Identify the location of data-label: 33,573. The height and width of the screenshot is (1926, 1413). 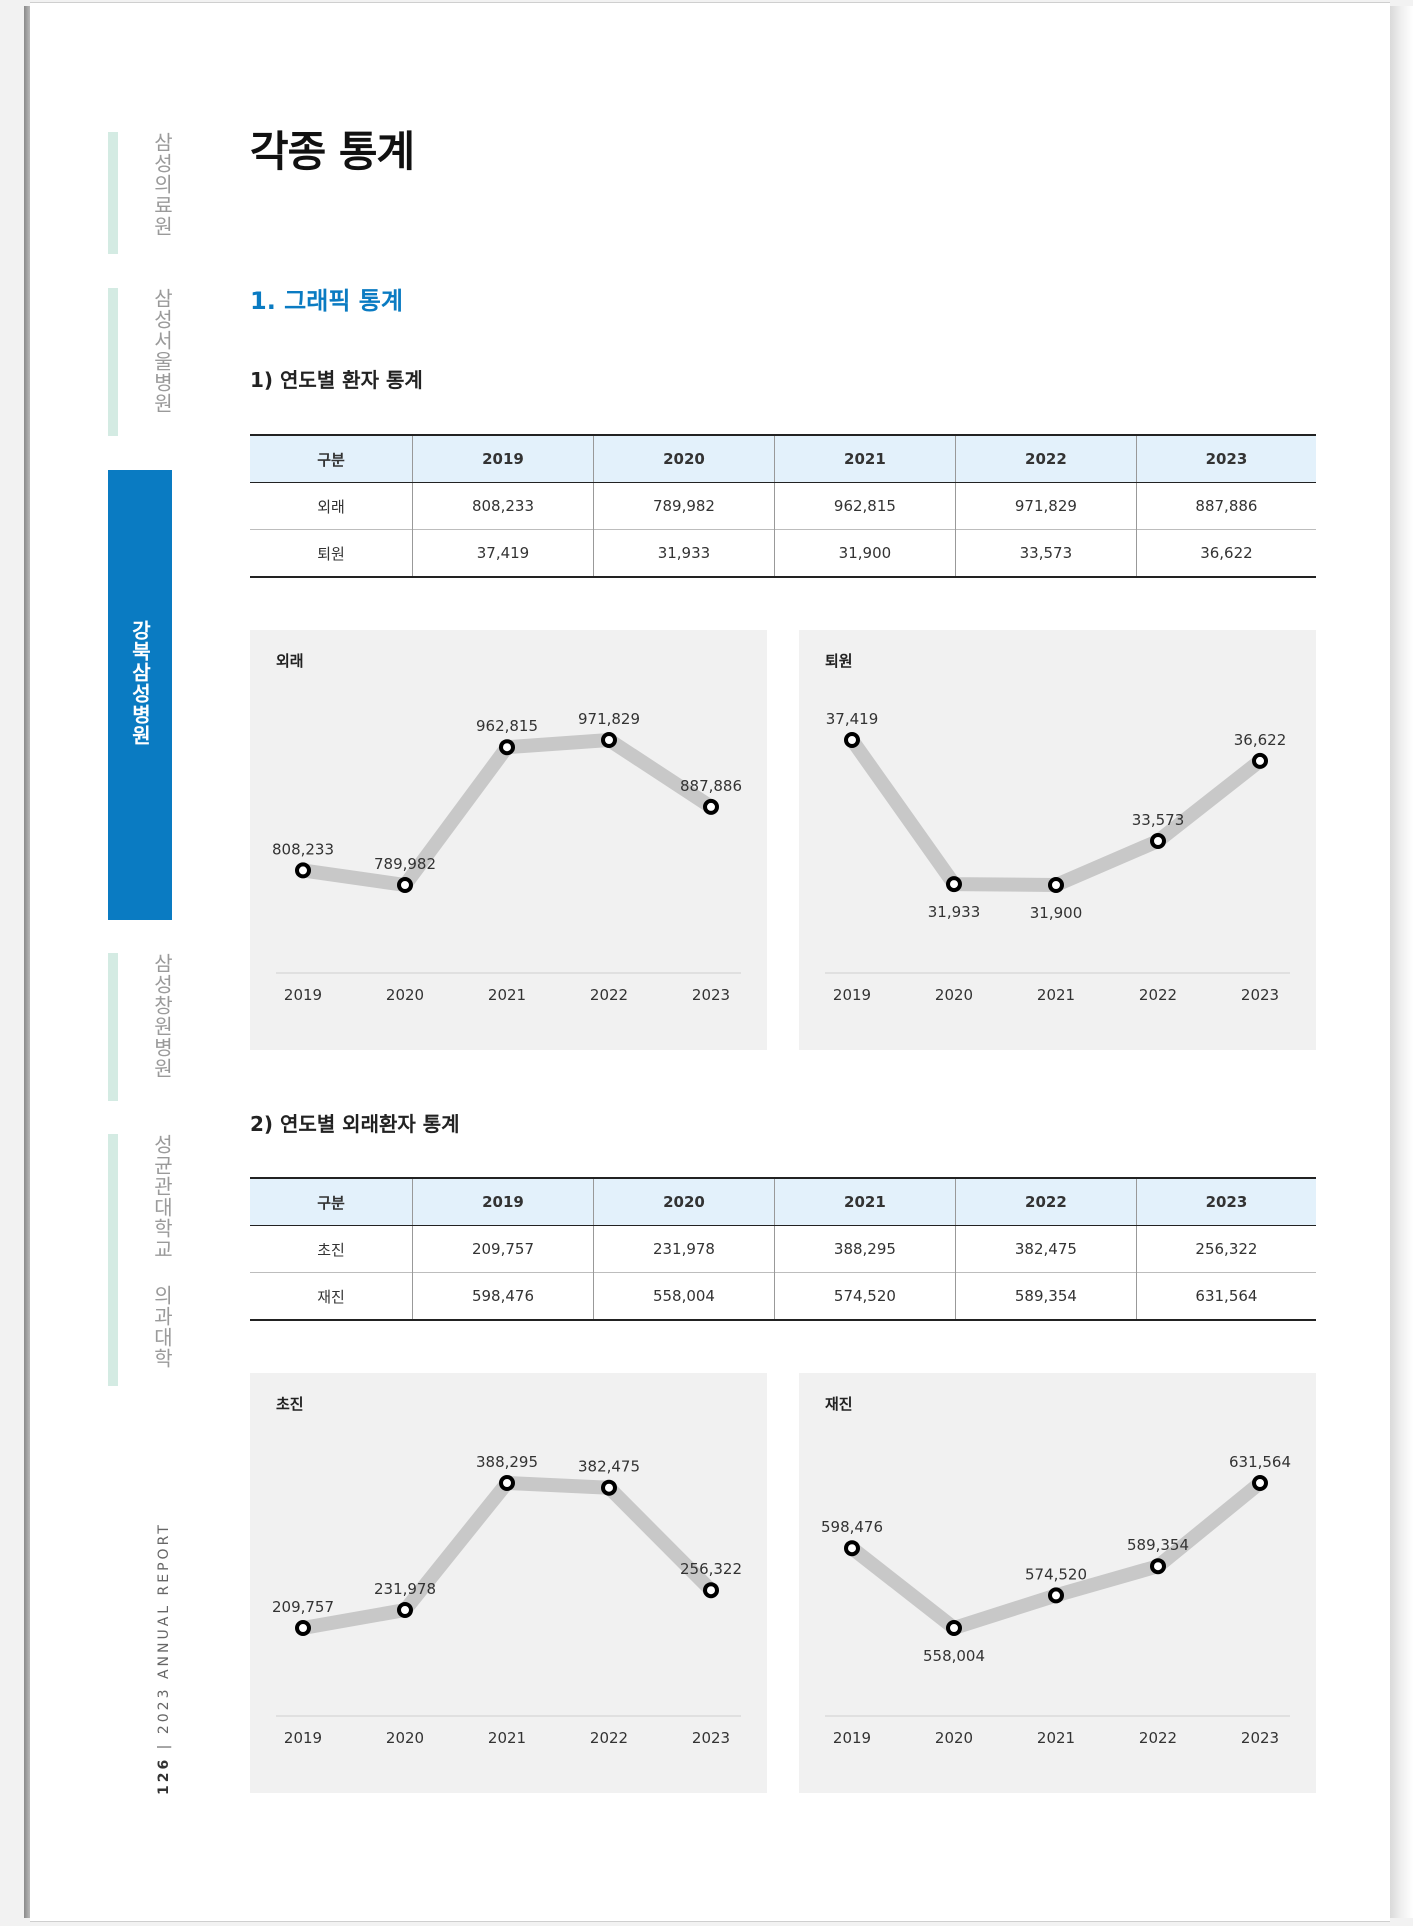
(1158, 820).